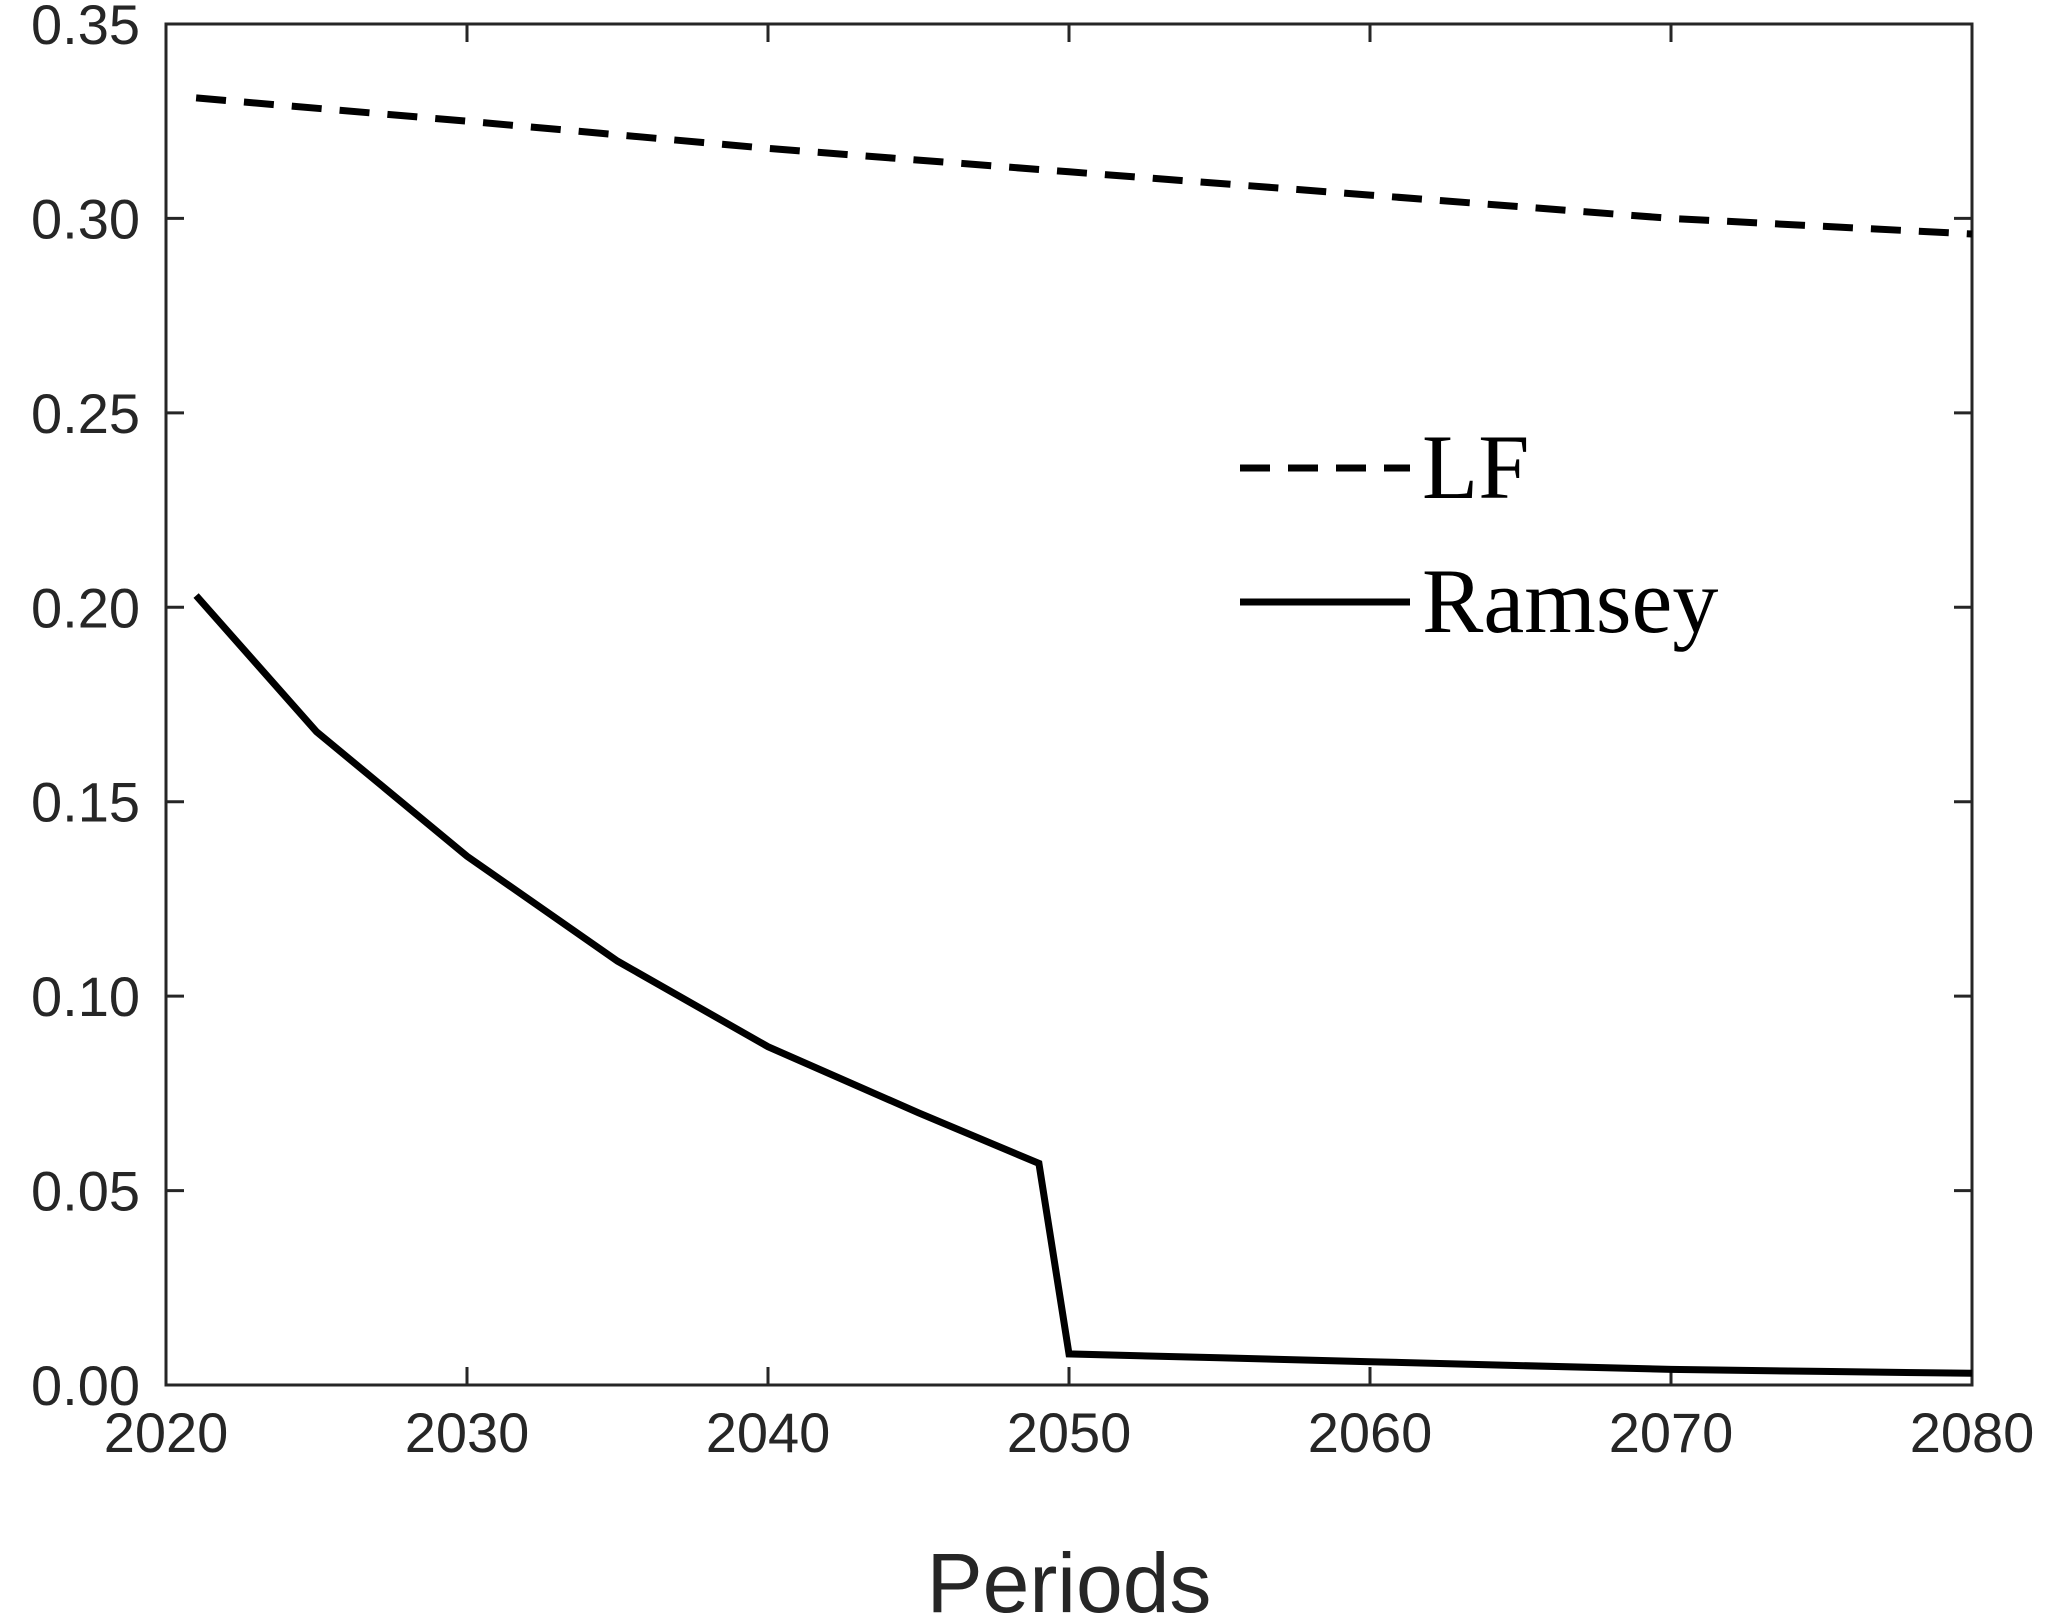  What do you see at coordinates (85, 413) in the screenshot?
I see `y-tick-label: 0.25` at bounding box center [85, 413].